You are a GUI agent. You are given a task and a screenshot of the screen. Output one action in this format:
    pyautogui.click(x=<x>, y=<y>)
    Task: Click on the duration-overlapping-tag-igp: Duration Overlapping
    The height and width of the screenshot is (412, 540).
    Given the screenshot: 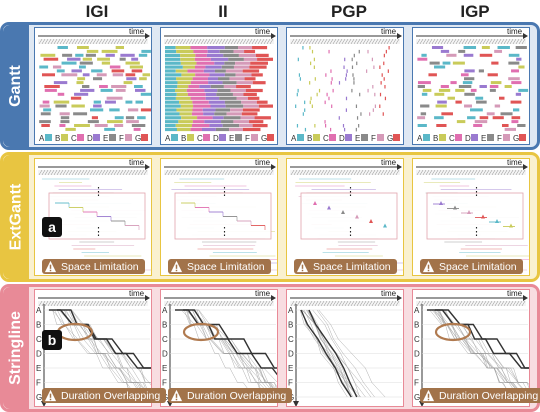 What is the action you would take?
    pyautogui.click(x=480, y=395)
    